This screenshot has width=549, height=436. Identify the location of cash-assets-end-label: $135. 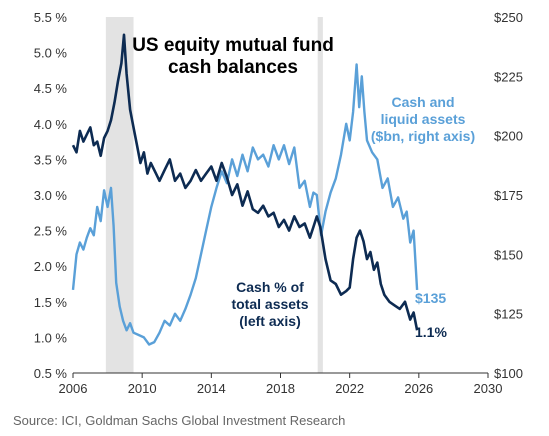
(430, 298).